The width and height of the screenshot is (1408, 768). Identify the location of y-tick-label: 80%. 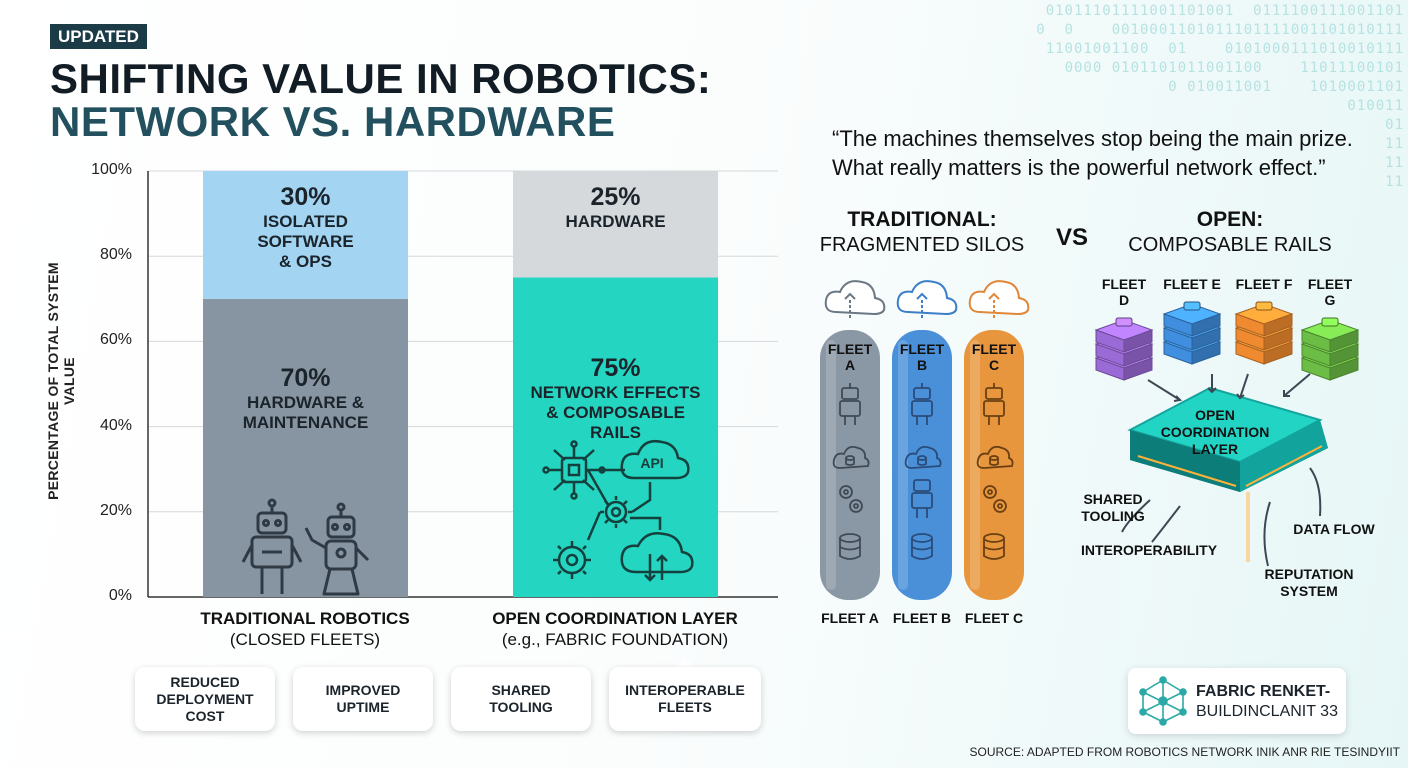
(115, 255).